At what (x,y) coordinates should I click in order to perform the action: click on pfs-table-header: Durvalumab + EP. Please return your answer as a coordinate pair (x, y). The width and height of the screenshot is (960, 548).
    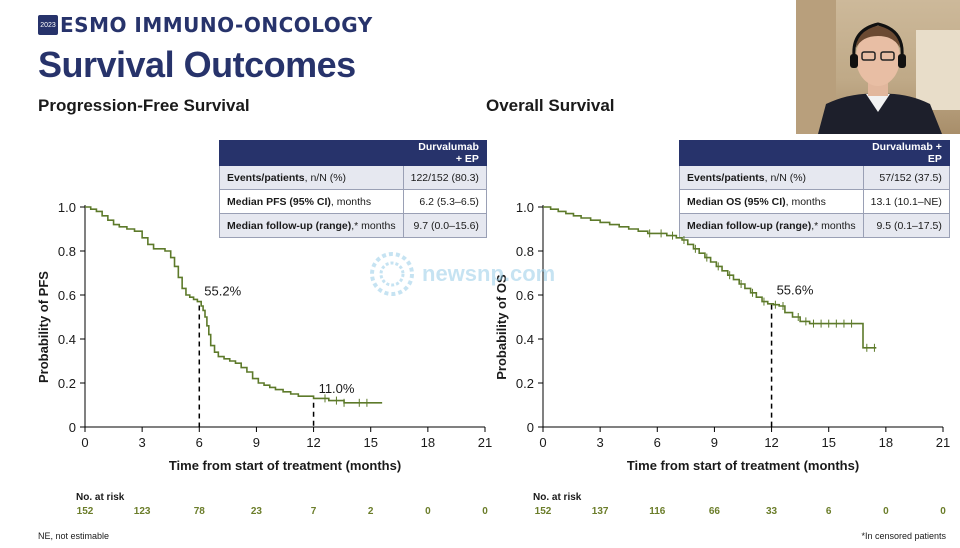
    Looking at the image, I should click on (444, 153).